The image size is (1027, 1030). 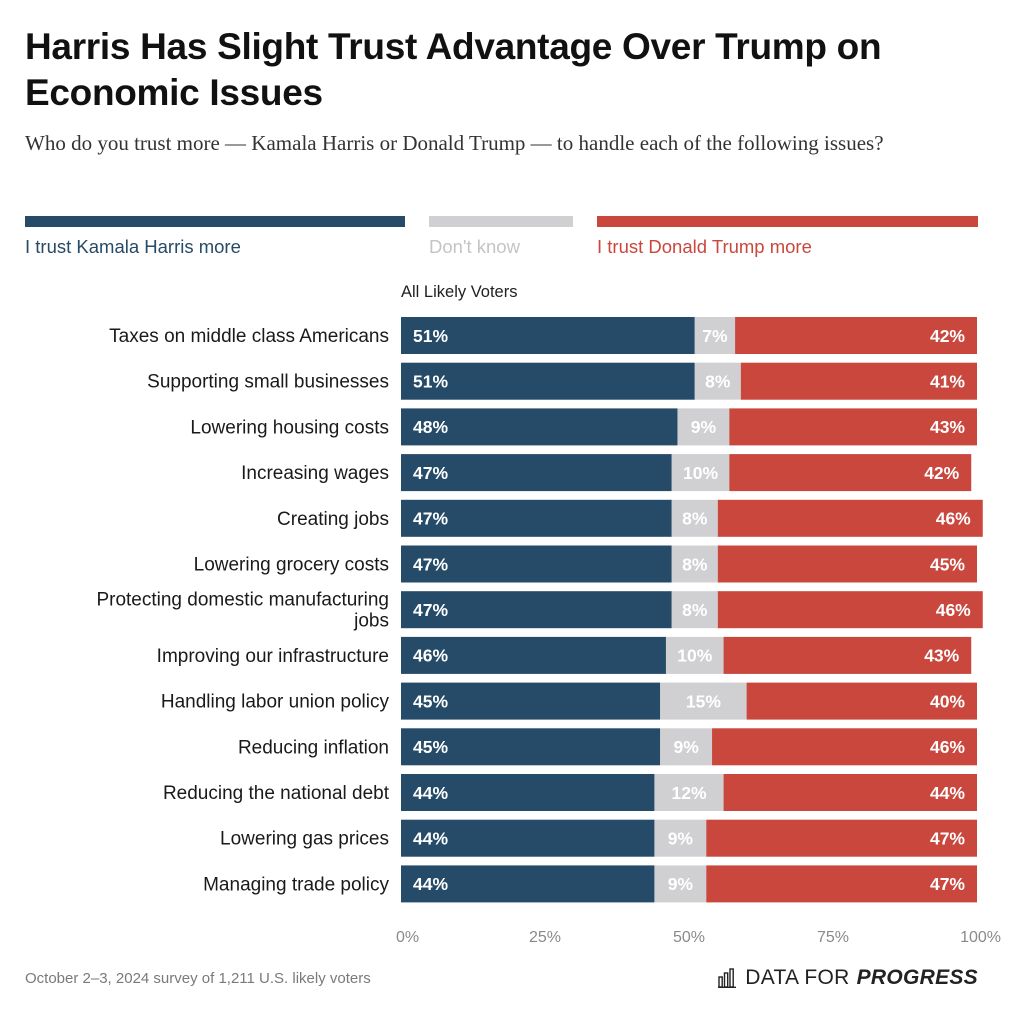 I want to click on value-label-dont-know: 15%, so click(x=703, y=701).